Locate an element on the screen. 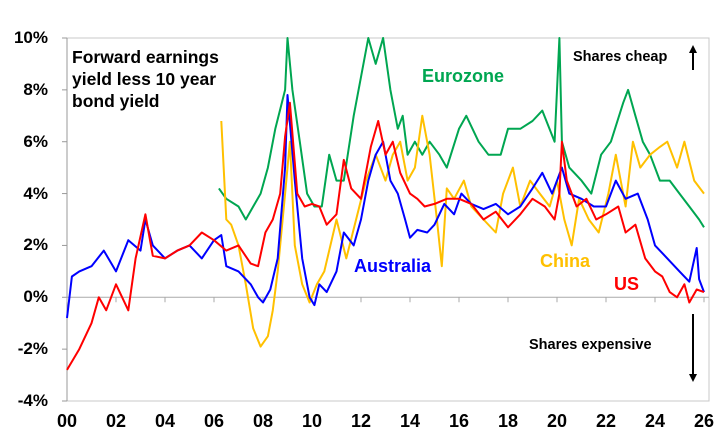 This screenshot has height=441, width=725. shares-cheap-label: Shares cheap is located at coordinates (620, 57).